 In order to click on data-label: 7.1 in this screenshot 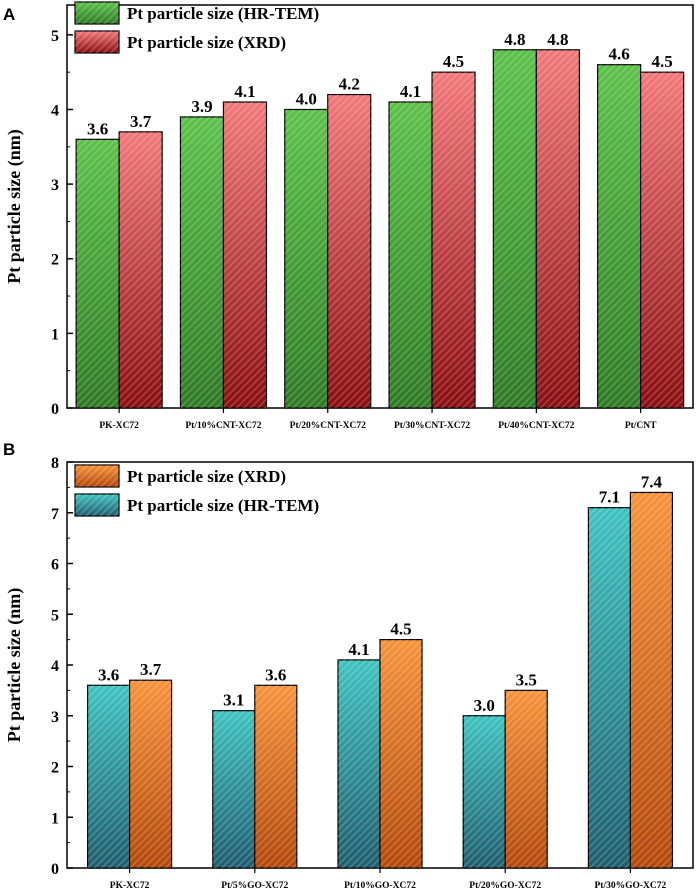, I will do `click(609, 497)`.